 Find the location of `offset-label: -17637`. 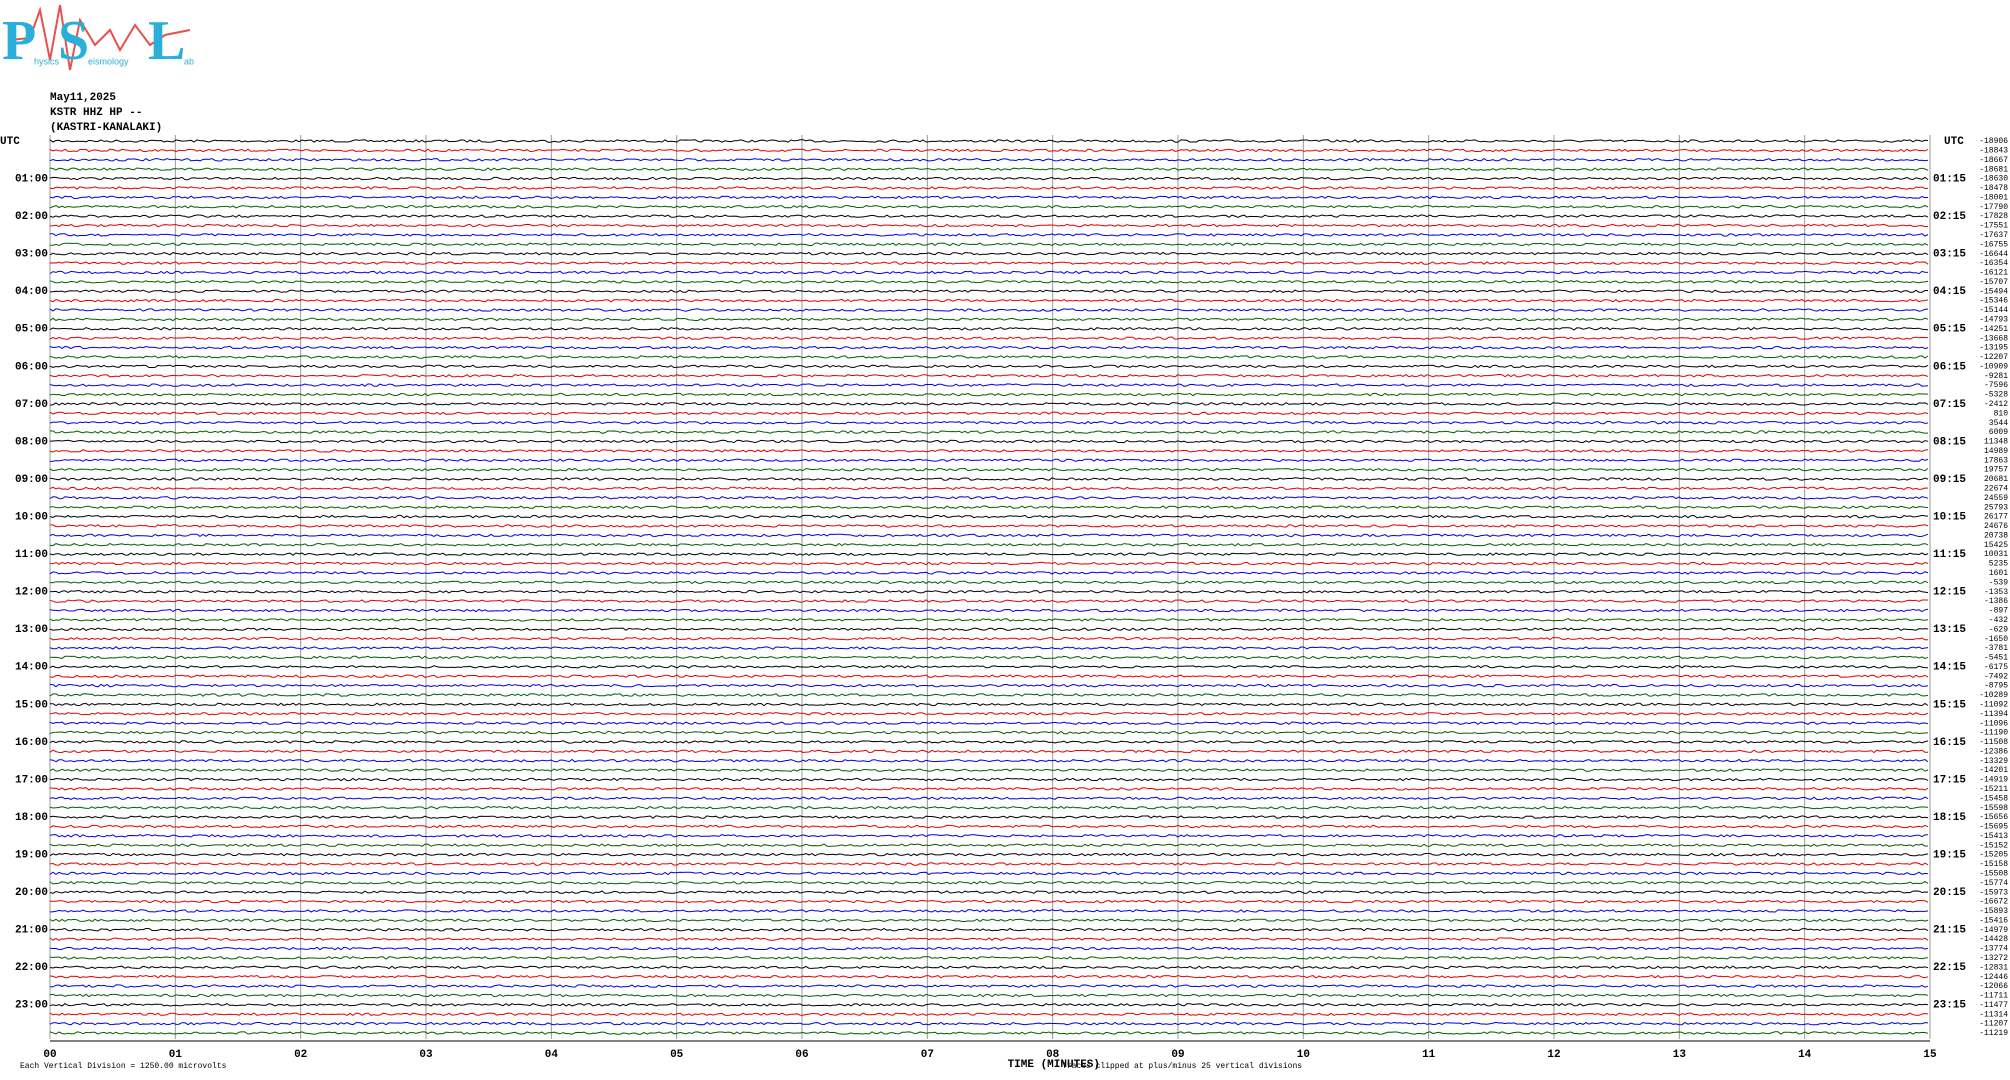

offset-label: -17637 is located at coordinates (1993, 235).